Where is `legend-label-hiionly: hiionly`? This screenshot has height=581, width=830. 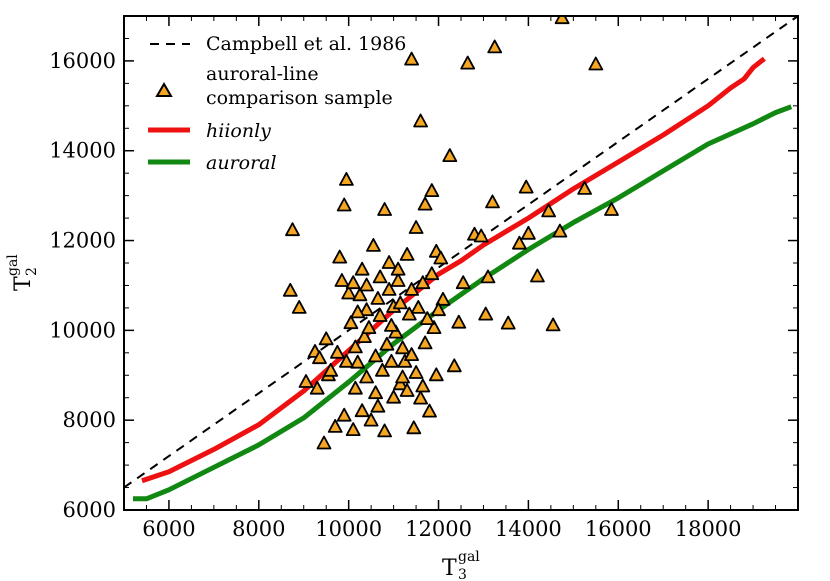
legend-label-hiionly: hiionly is located at coordinates (238, 131).